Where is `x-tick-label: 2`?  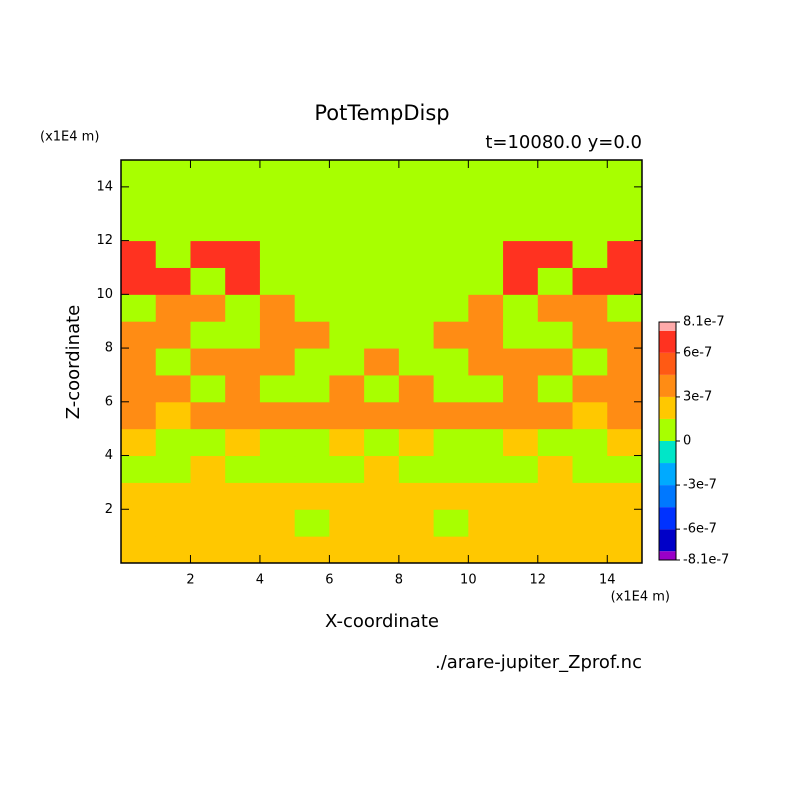 x-tick-label: 2 is located at coordinates (190, 580).